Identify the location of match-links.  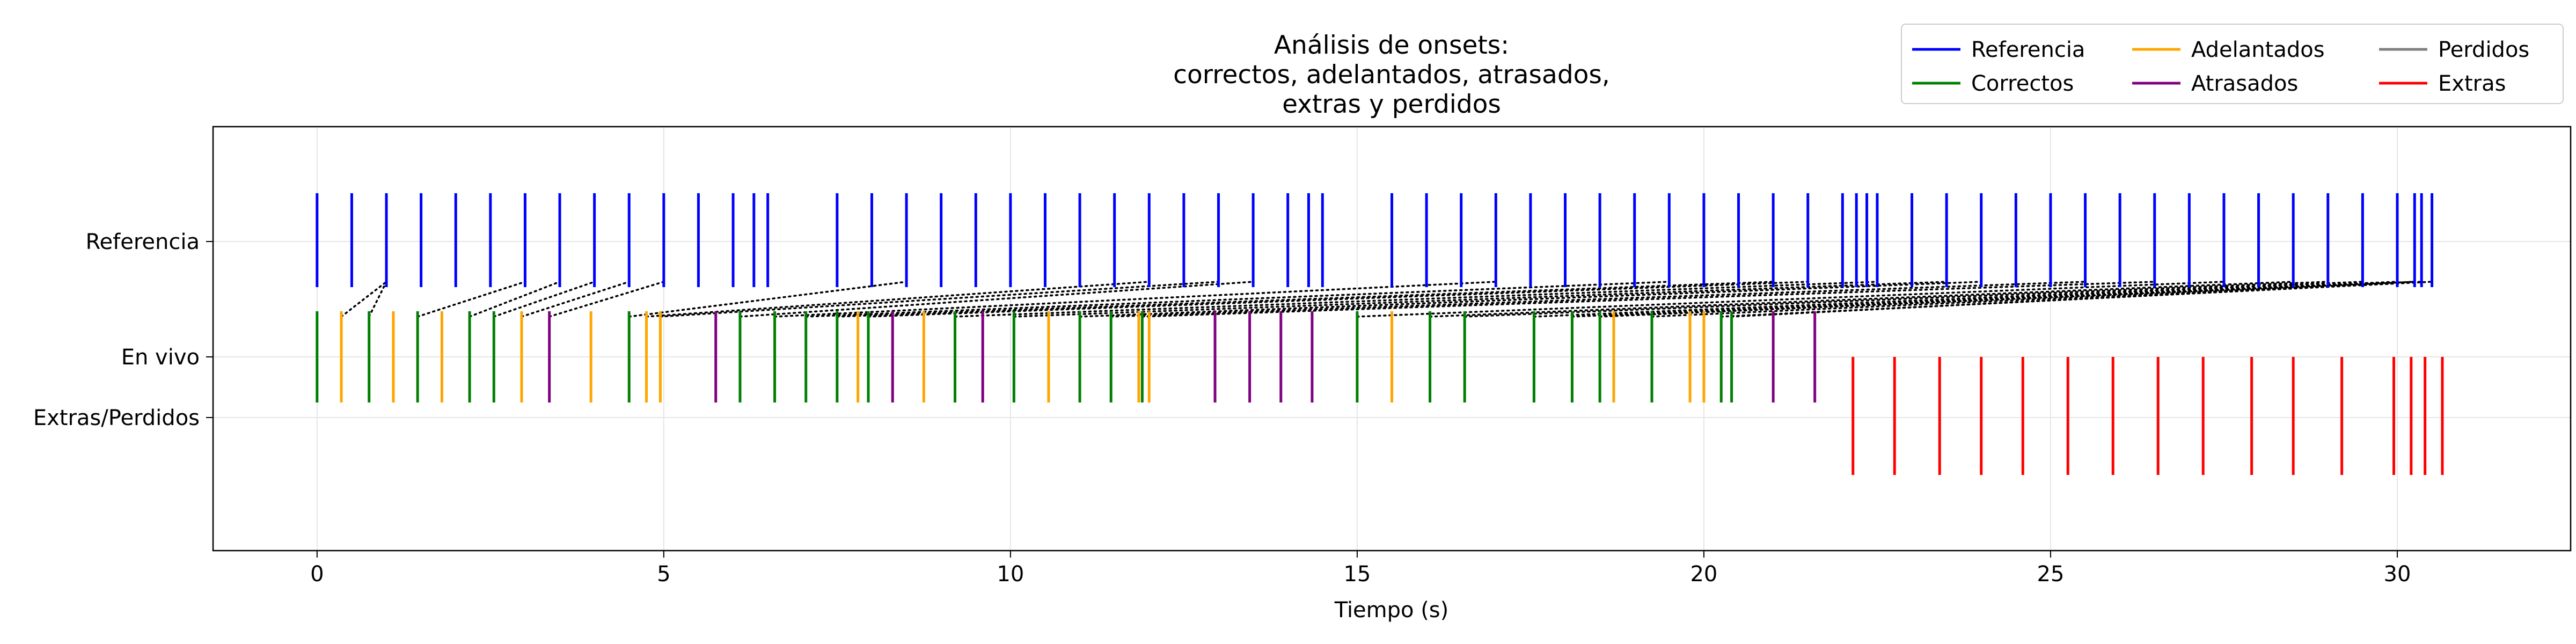
(1386, 299).